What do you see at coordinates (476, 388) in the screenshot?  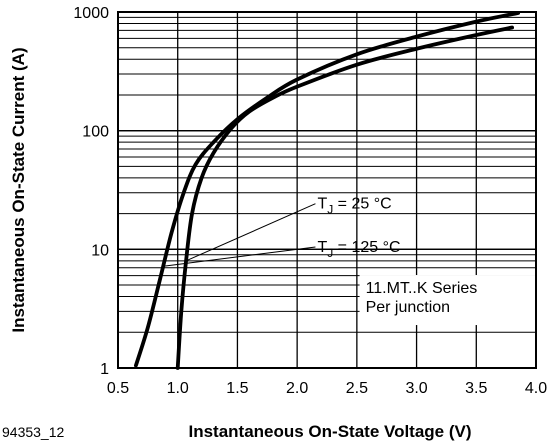 I see `x-tick-label: 3.5` at bounding box center [476, 388].